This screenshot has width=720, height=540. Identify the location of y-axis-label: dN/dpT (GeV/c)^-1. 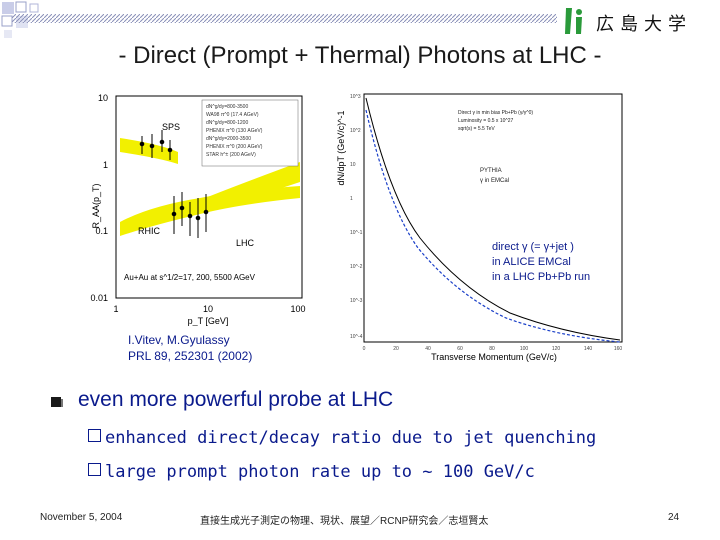
(341, 147).